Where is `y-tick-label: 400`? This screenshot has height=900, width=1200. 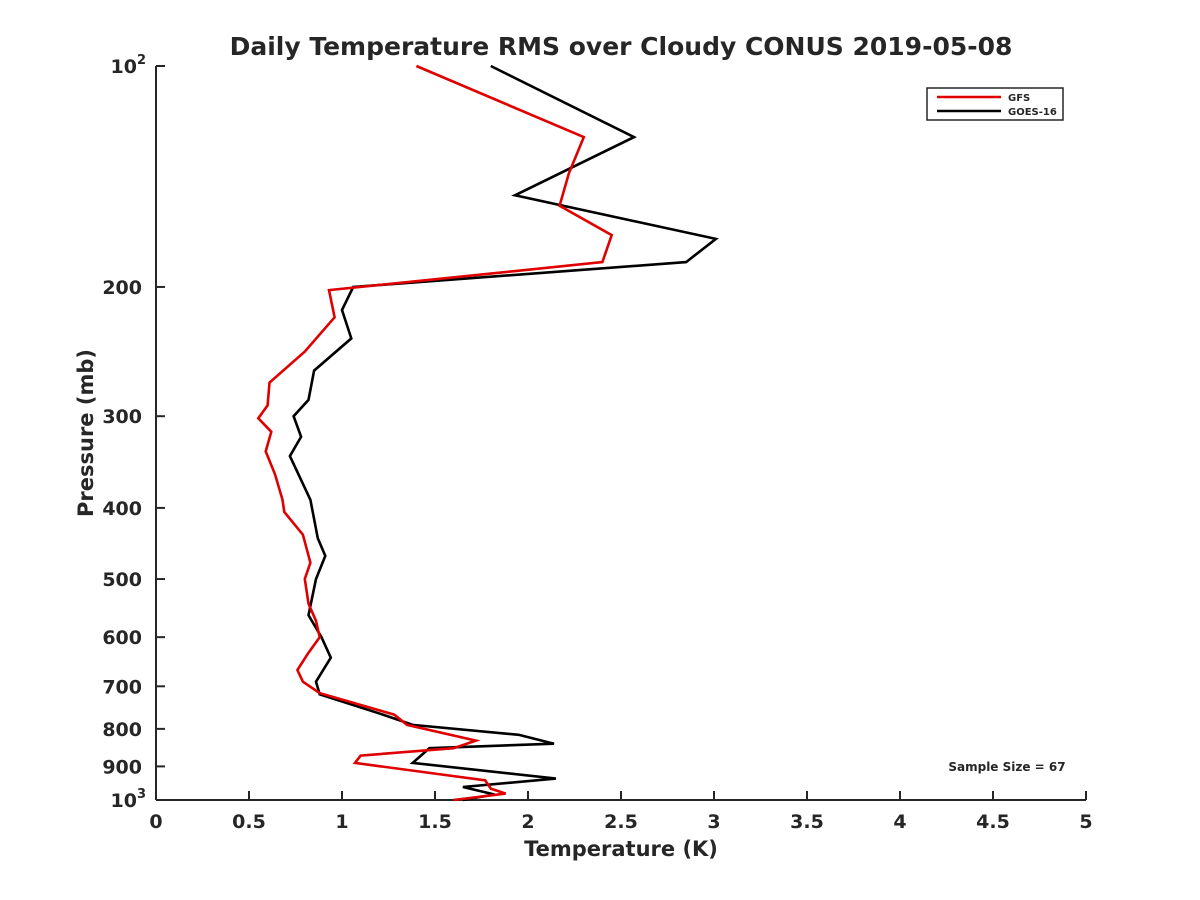
y-tick-label: 400 is located at coordinates (122, 509).